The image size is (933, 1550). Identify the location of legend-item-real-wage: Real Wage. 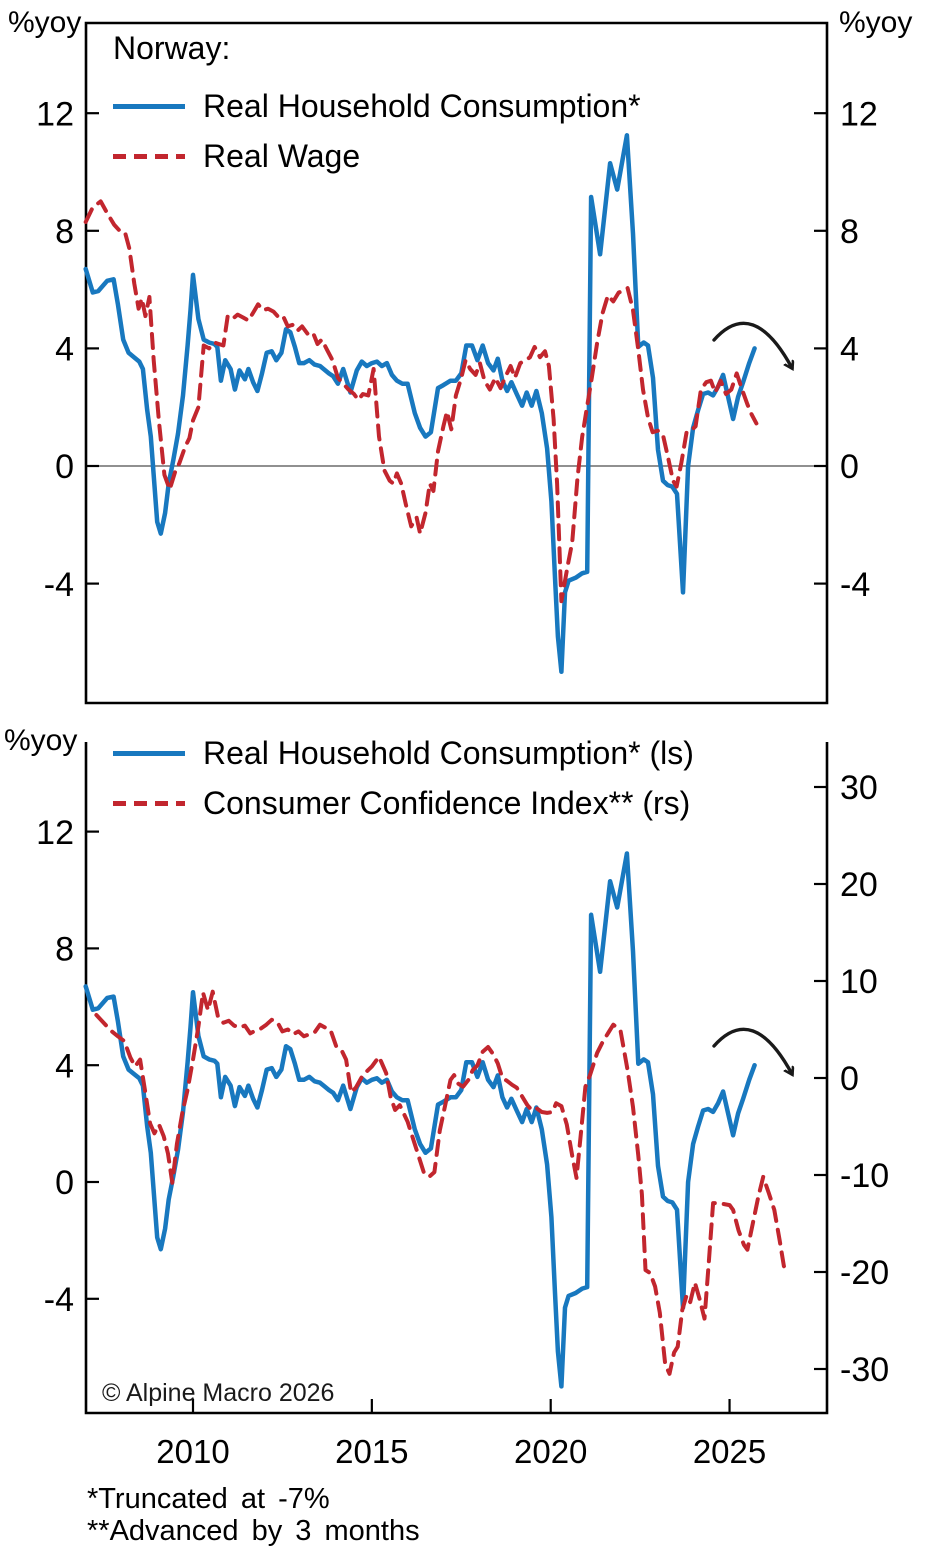
(377, 156).